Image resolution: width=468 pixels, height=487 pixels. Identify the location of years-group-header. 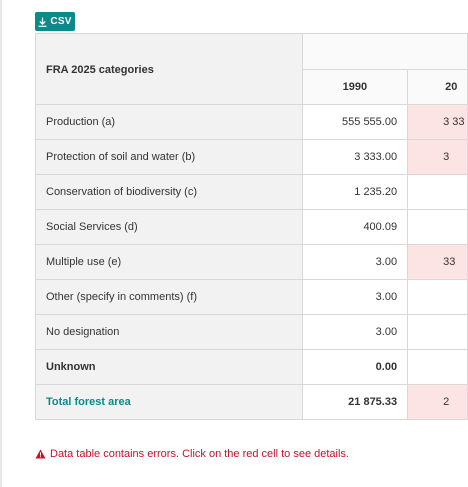
(384, 51).